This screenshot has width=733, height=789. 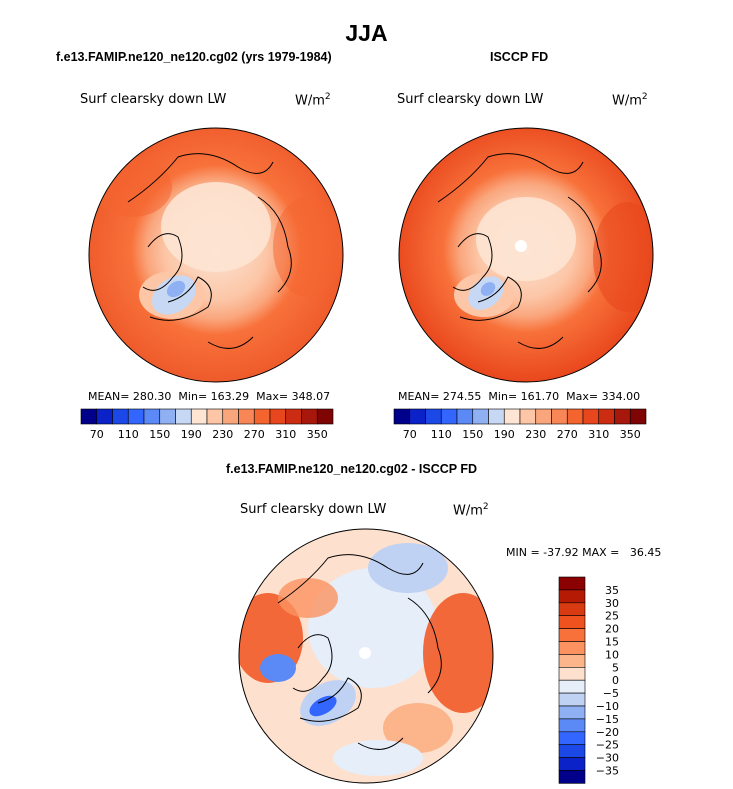 I want to click on diff-field-label: Surf clearsky down LW, so click(x=313, y=509).